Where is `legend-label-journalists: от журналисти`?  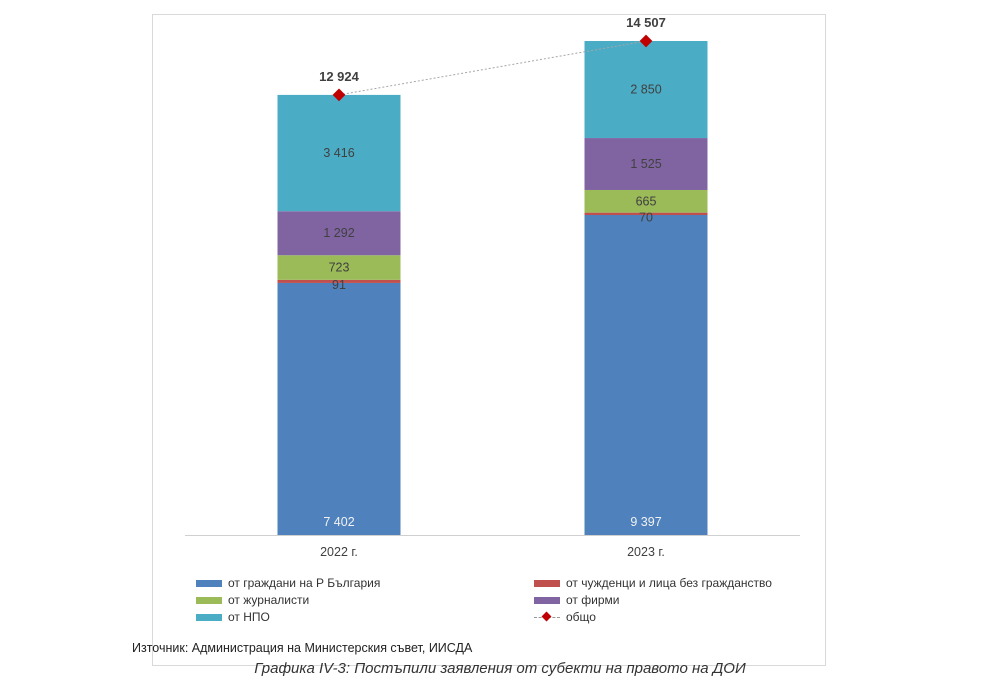
legend-label-journalists: от журналисти is located at coordinates (269, 600).